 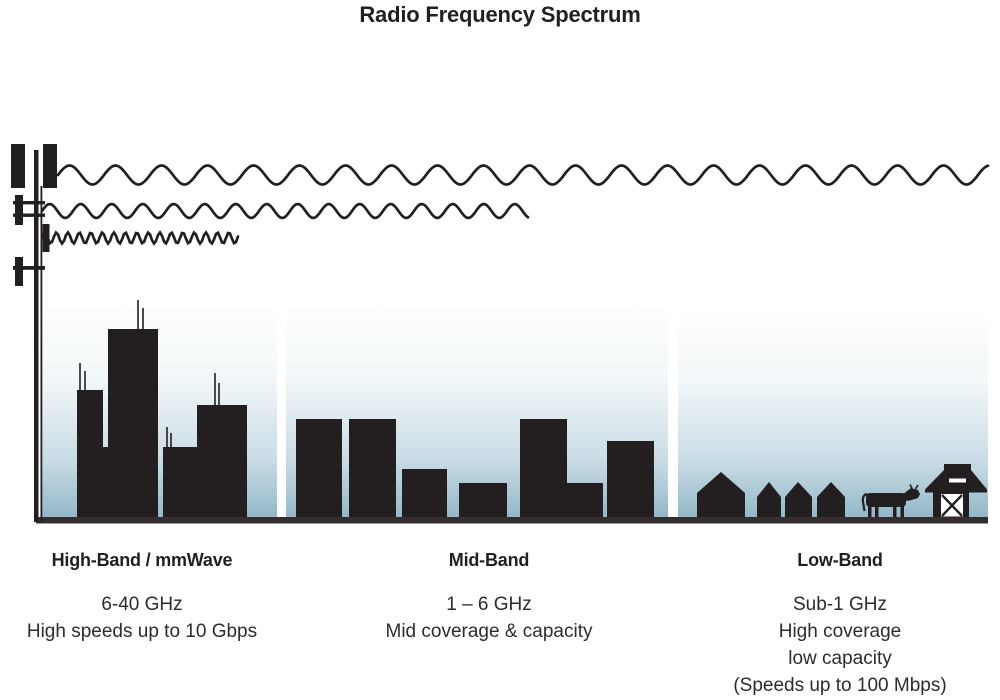 What do you see at coordinates (489, 631) in the screenshot?
I see `mid-band-description: Mid coverage & capacity` at bounding box center [489, 631].